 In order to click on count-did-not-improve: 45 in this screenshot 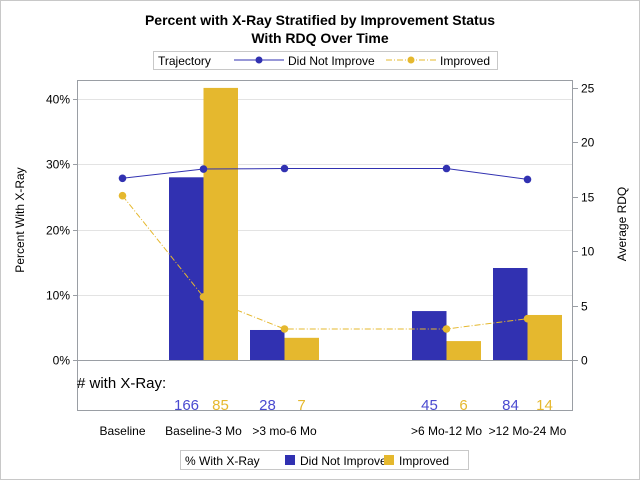, I will do `click(429, 405)`.